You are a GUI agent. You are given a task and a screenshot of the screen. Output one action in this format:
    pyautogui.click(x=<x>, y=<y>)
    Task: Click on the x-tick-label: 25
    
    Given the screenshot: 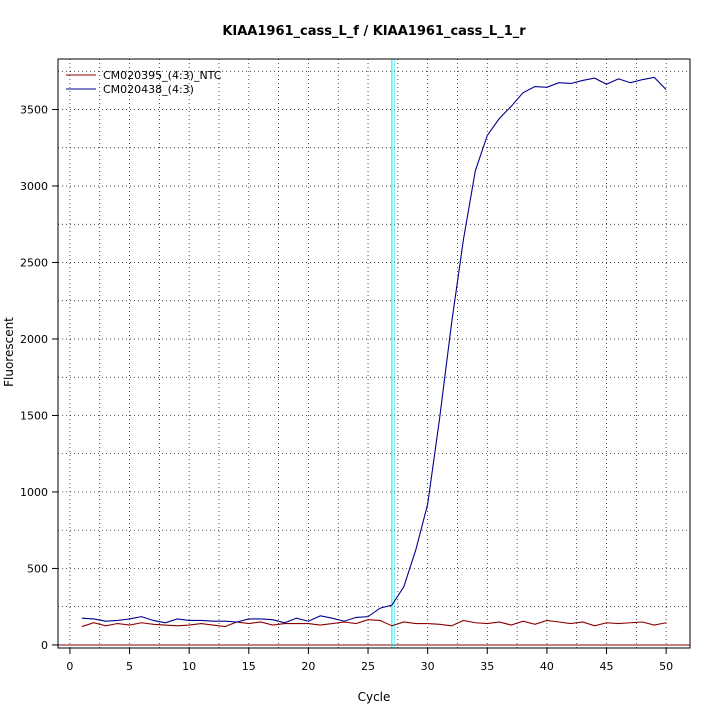 What is the action you would take?
    pyautogui.click(x=368, y=666)
    